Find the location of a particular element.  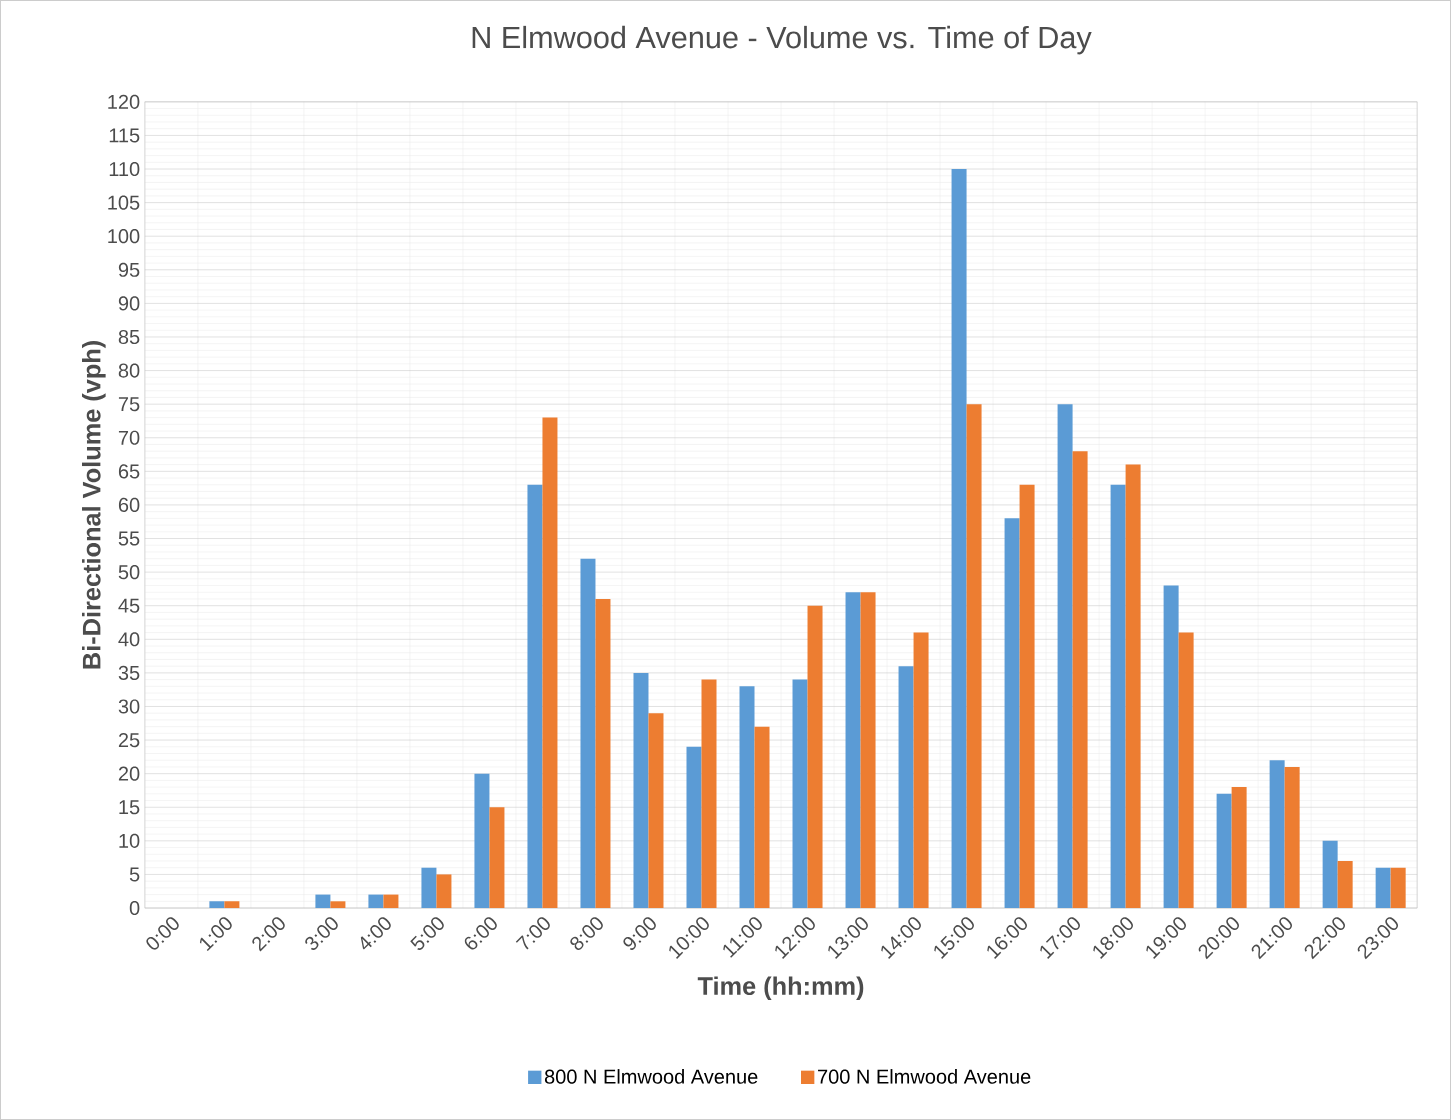

y-tick-label: 10 is located at coordinates (129, 840).